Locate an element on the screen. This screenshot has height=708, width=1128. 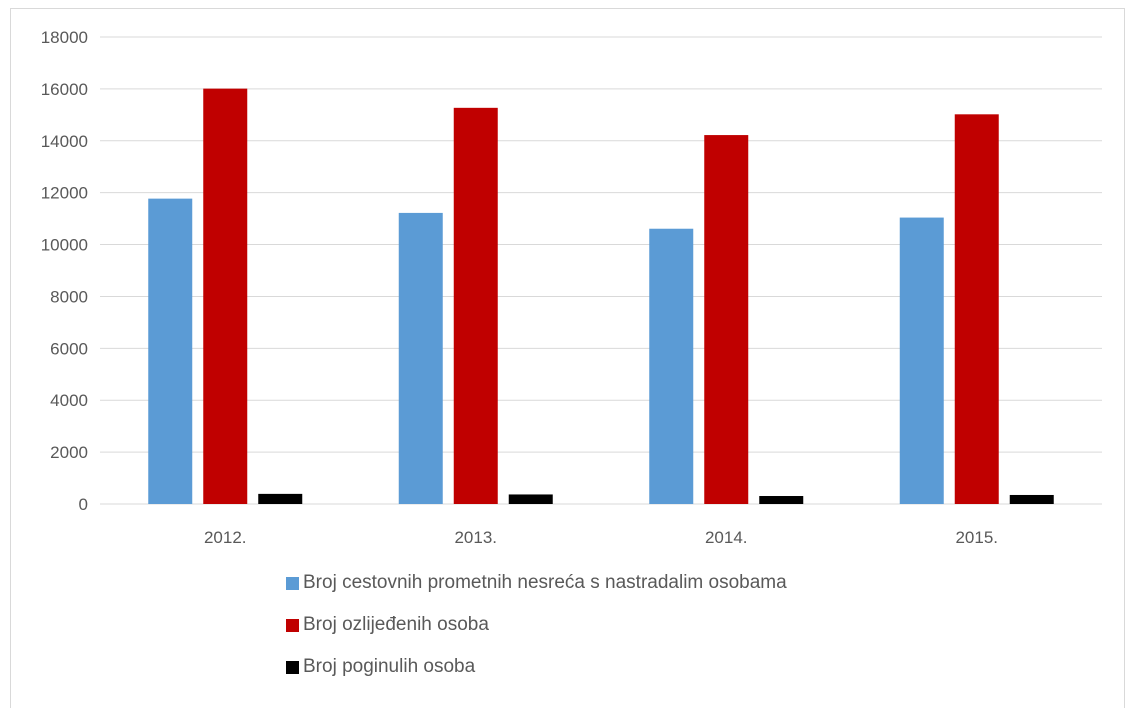
y-tick-label: 8000 is located at coordinates (69, 296).